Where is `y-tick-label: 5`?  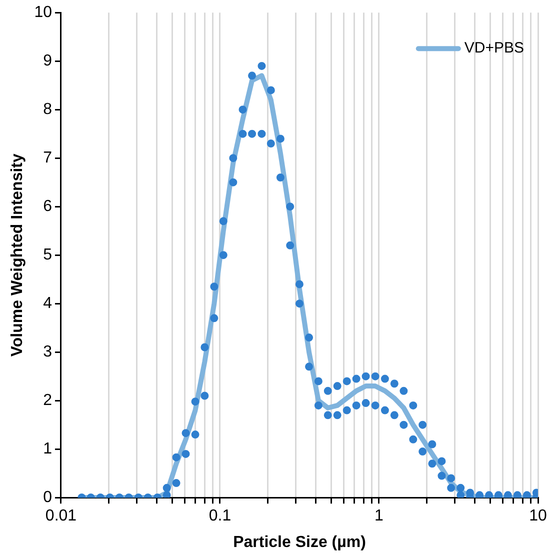
y-tick-label: 5 is located at coordinates (47, 255).